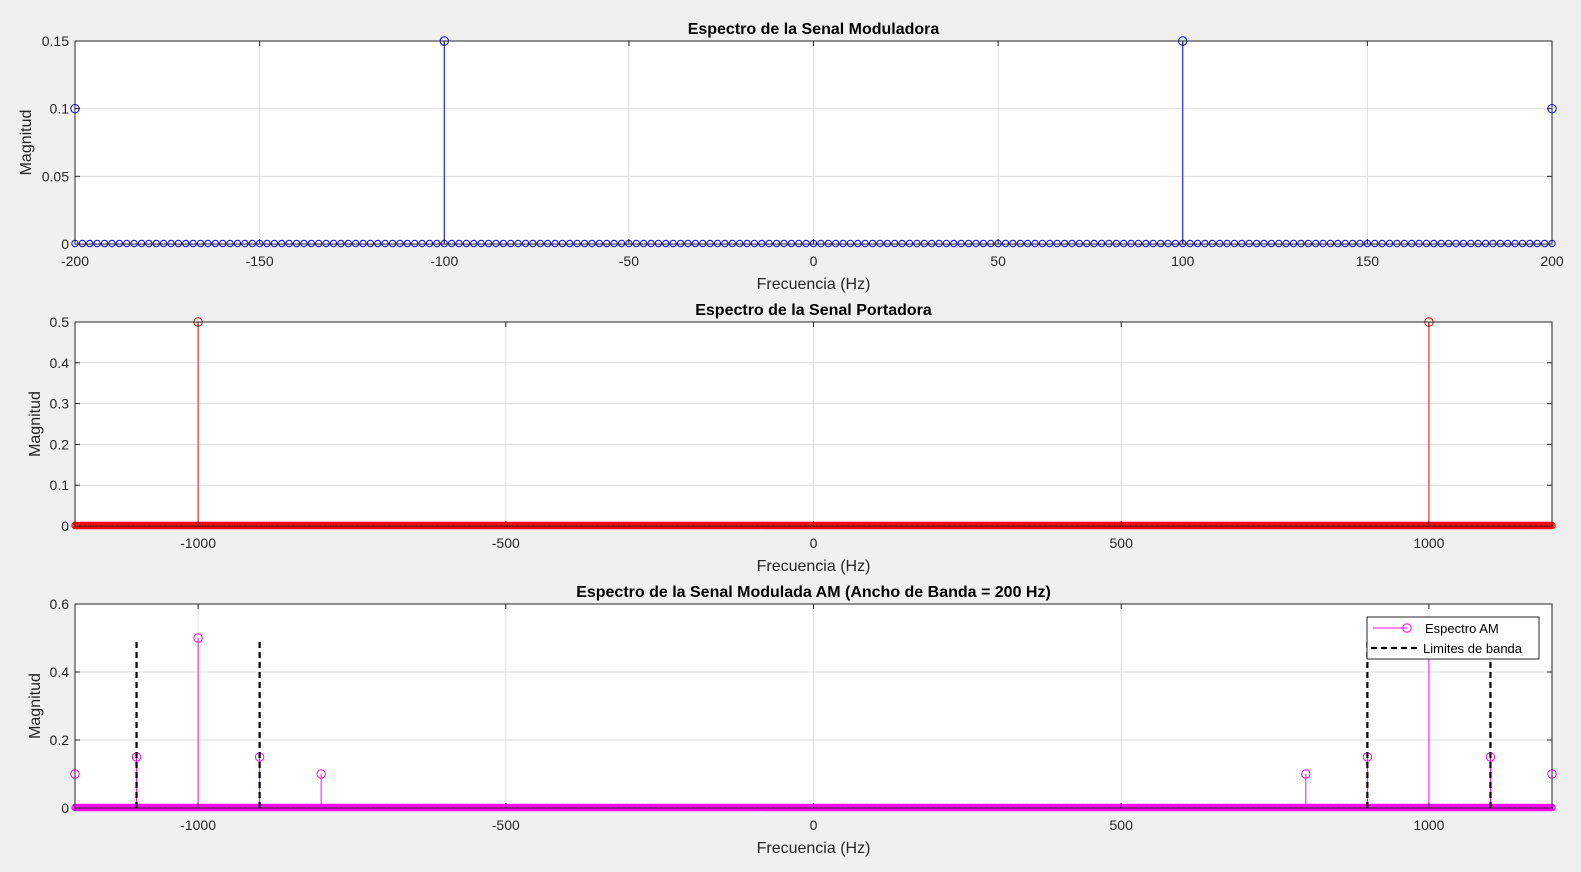 The width and height of the screenshot is (1581, 872). I want to click on chart-2-ytick-label: 0.3, so click(60, 404).